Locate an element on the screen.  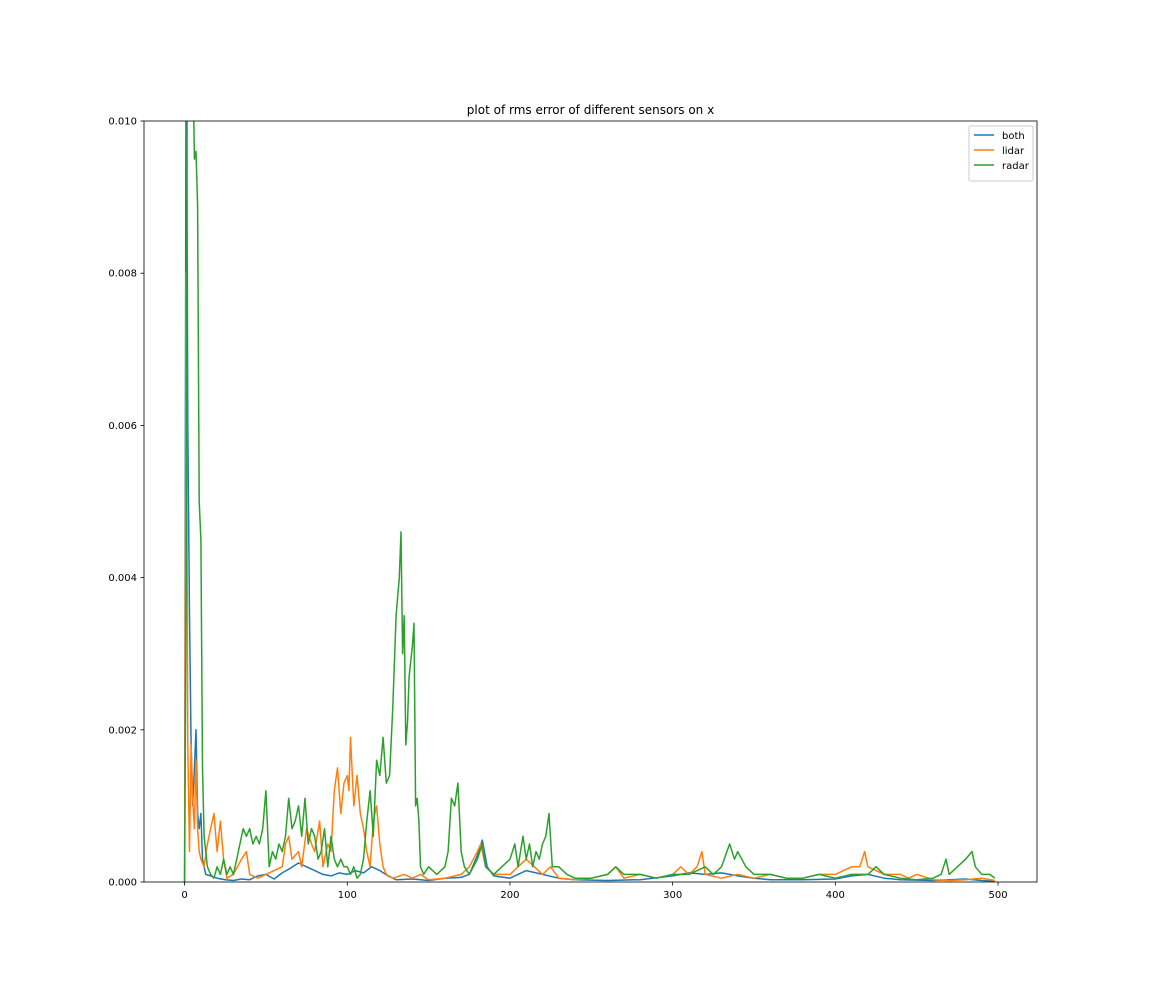
y-tick-label: 0.000 is located at coordinates (122, 883).